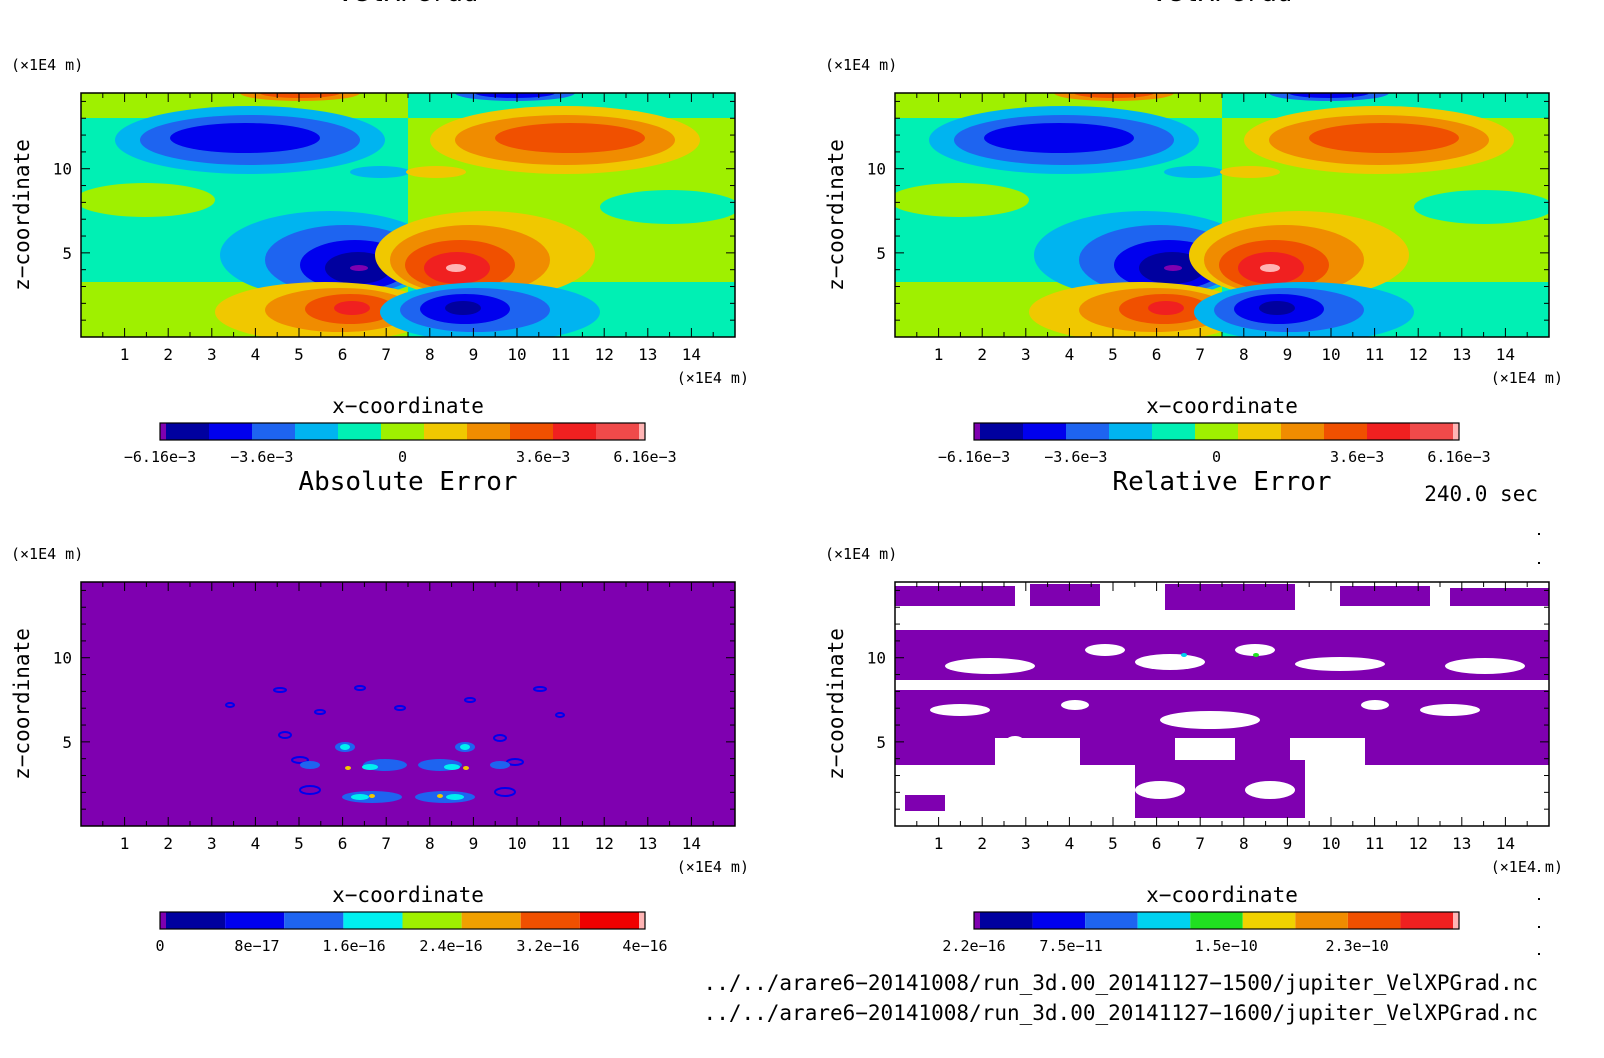 This screenshot has width=1604, height=1058. What do you see at coordinates (543, 457) in the screenshot?
I see `colorbar-label: 3.6e−3` at bounding box center [543, 457].